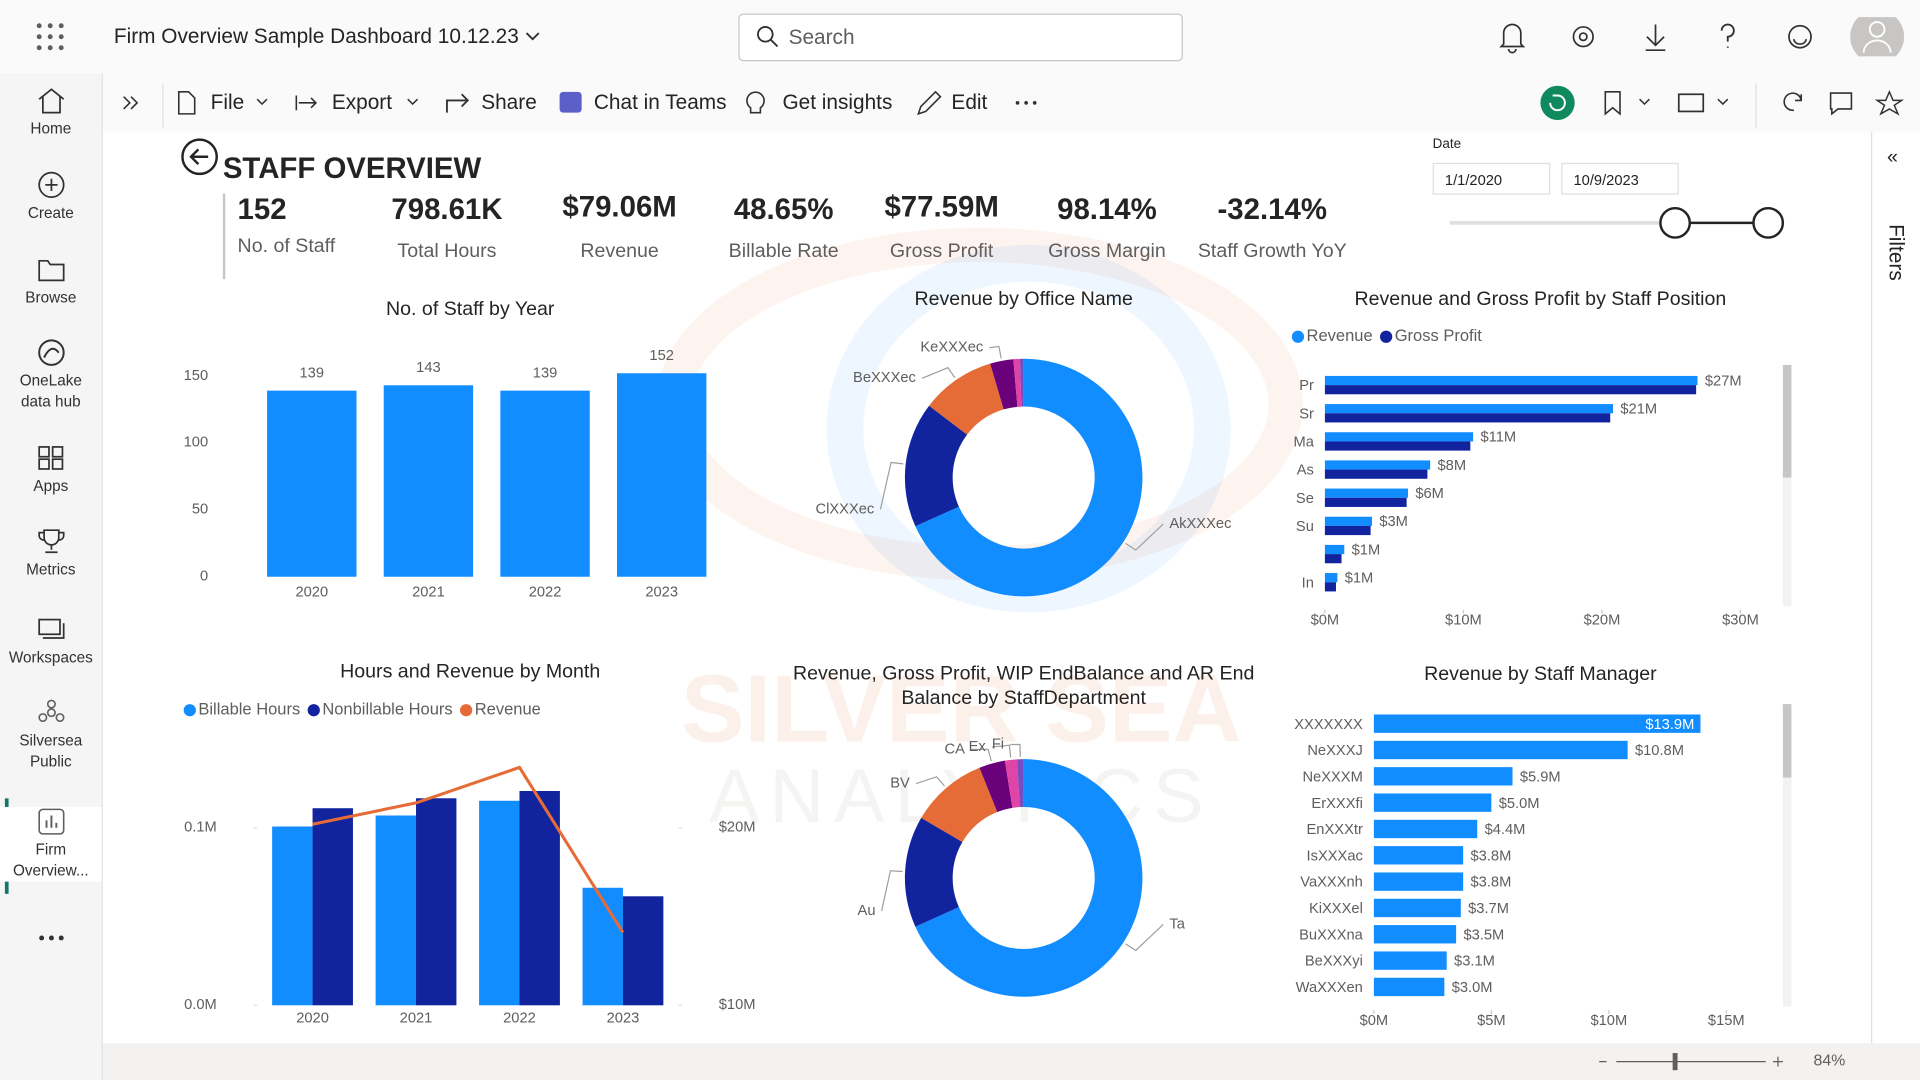 The height and width of the screenshot is (1080, 1920). I want to click on data-label: 152, so click(661, 356).